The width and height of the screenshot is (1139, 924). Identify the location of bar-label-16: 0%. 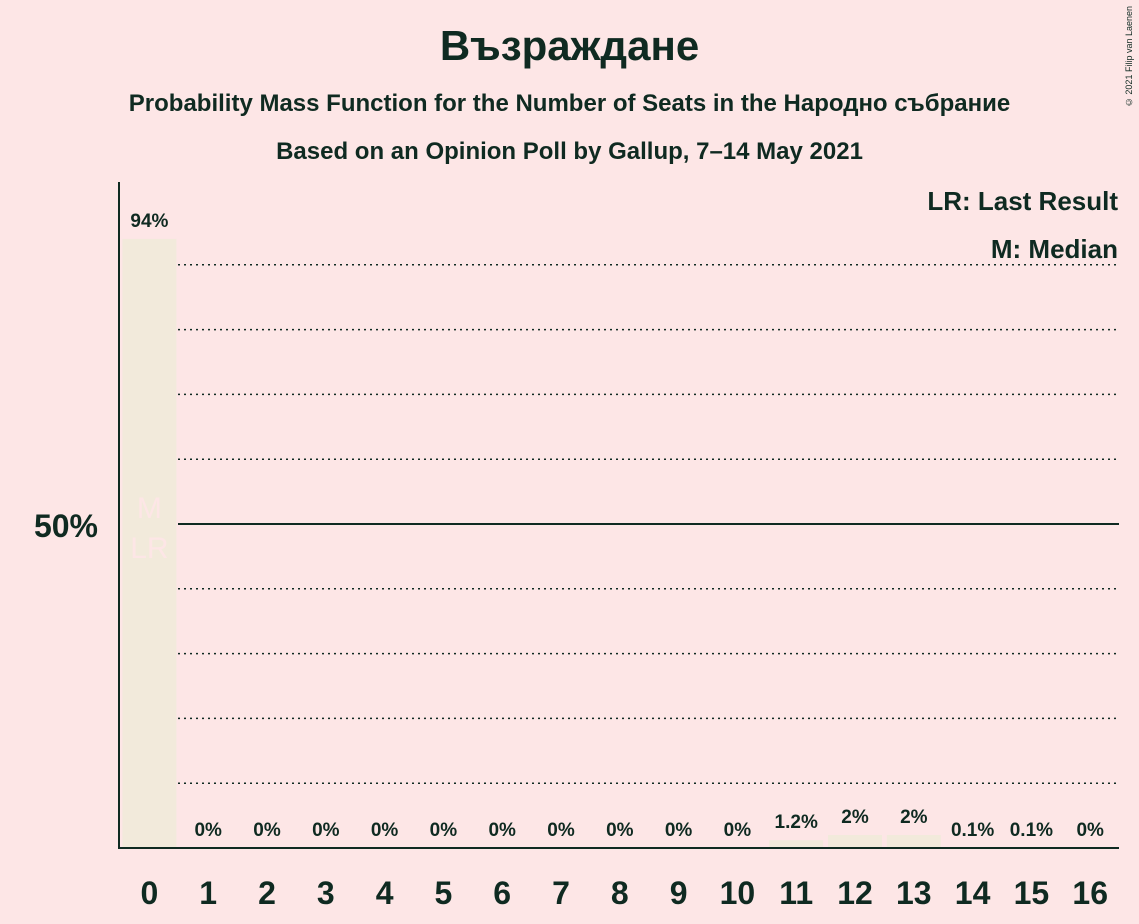
(1090, 830).